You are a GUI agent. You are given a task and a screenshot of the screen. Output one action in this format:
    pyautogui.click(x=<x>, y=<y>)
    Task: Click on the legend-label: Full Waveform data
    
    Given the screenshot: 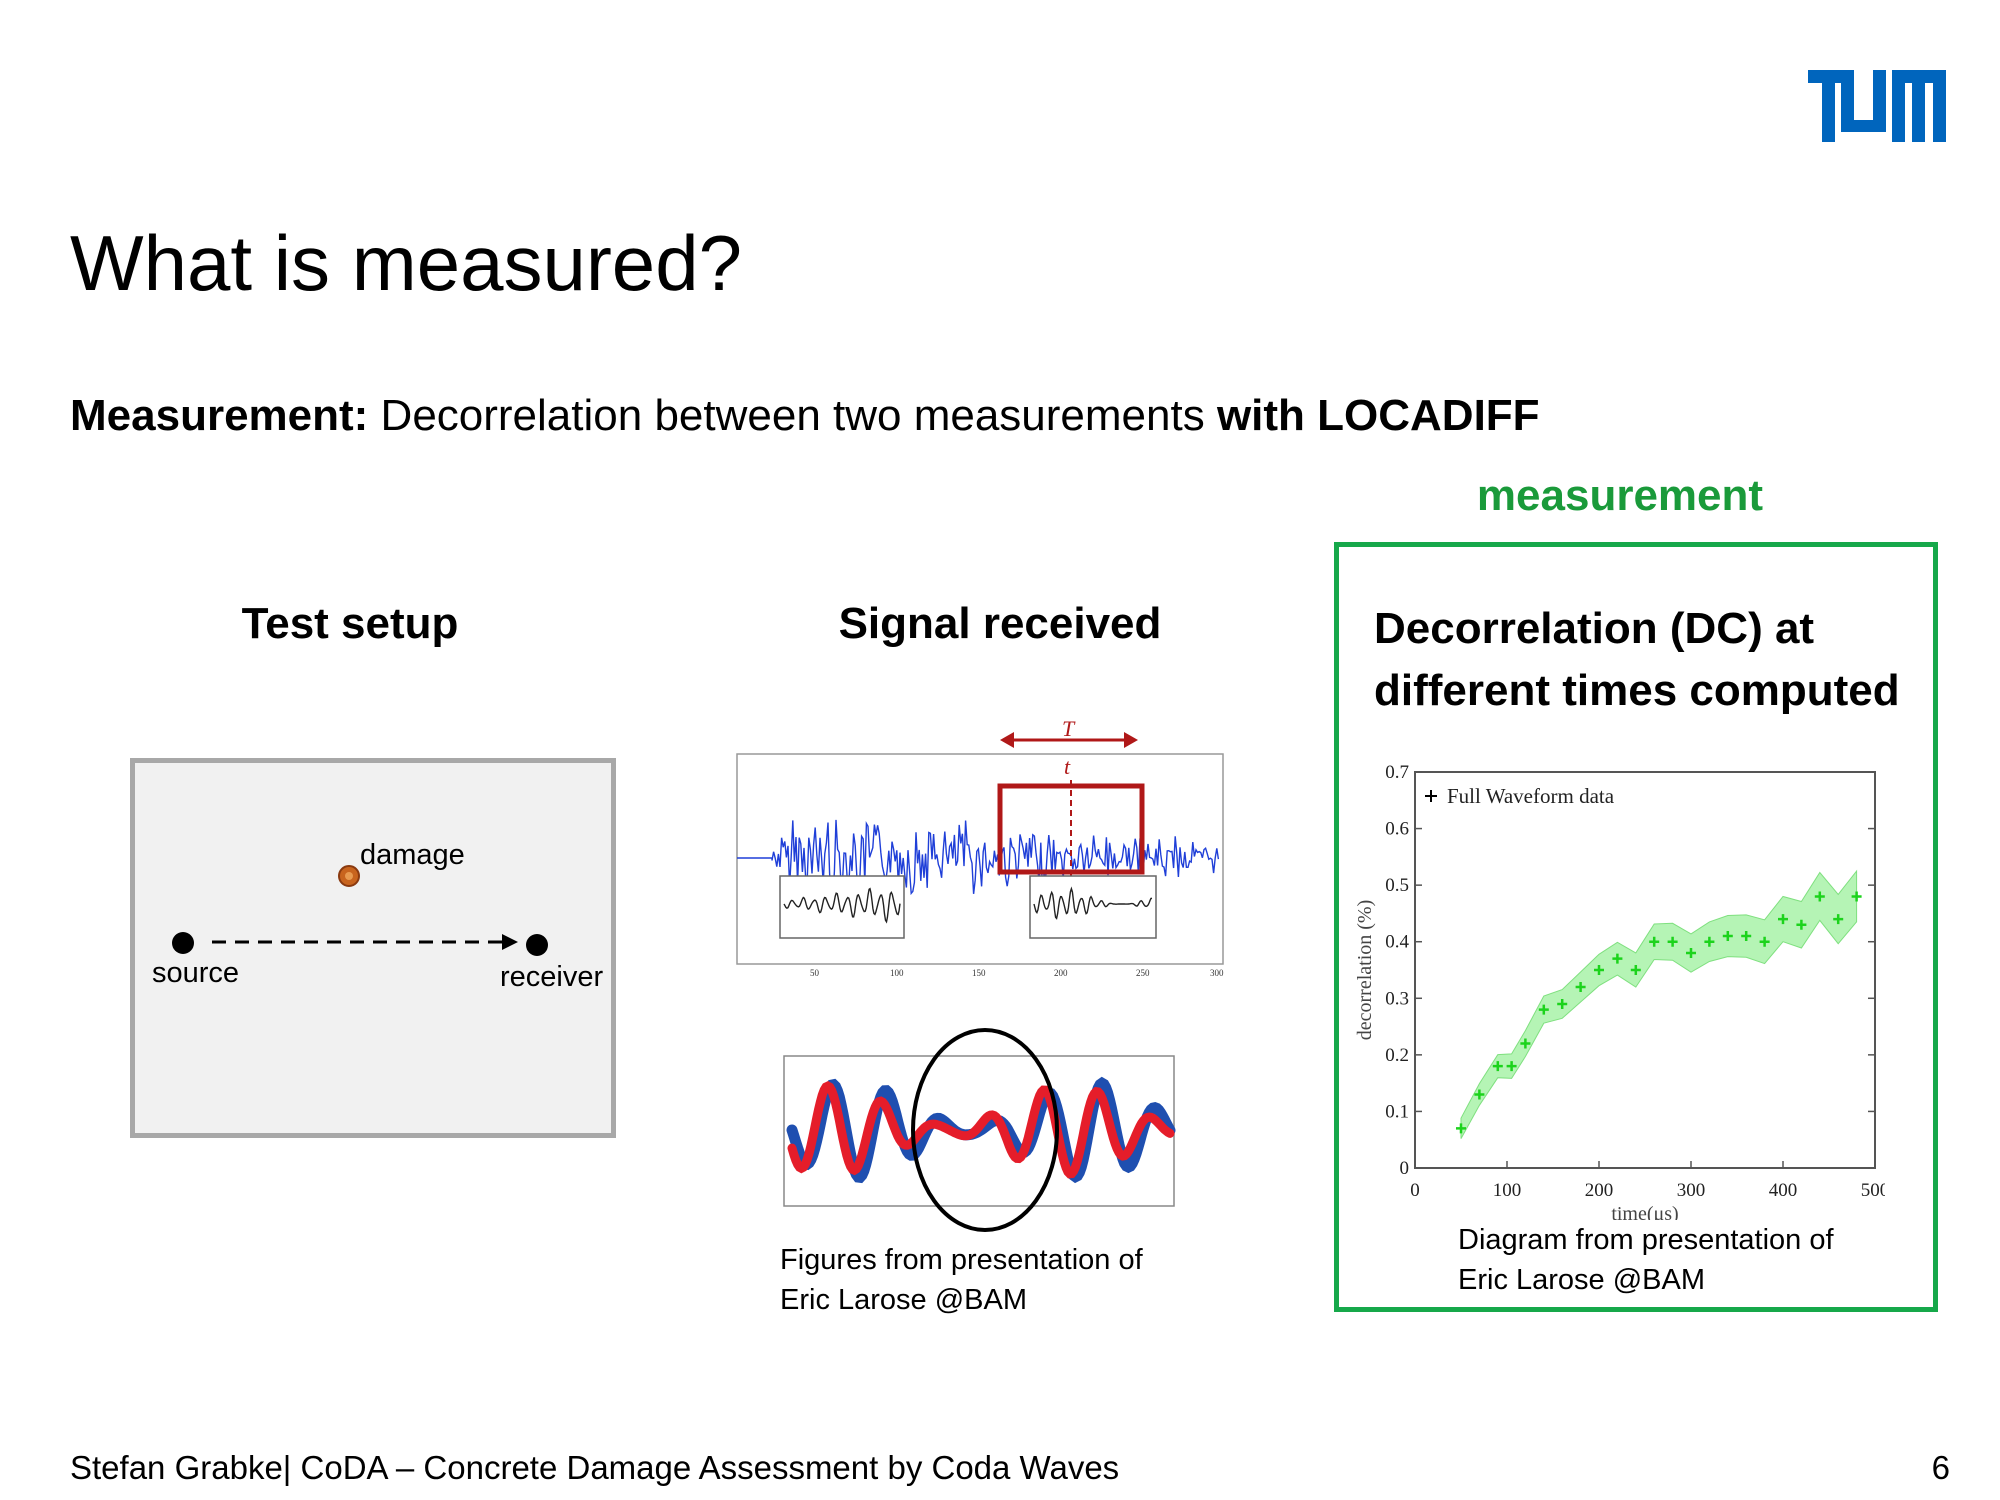 What is the action you would take?
    pyautogui.click(x=1531, y=796)
    